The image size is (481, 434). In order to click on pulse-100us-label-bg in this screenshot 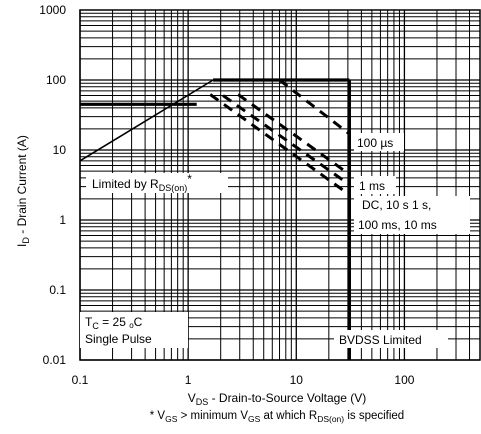, I will do `click(379, 142)`.